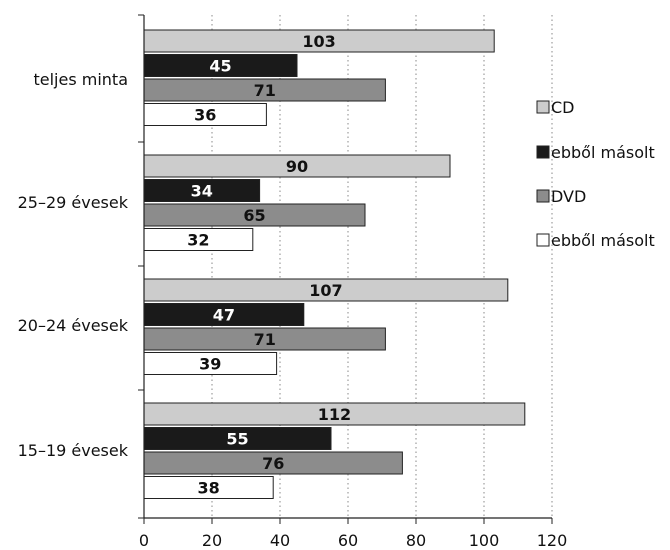  I want to click on x-tick-label: 0, so click(144, 540).